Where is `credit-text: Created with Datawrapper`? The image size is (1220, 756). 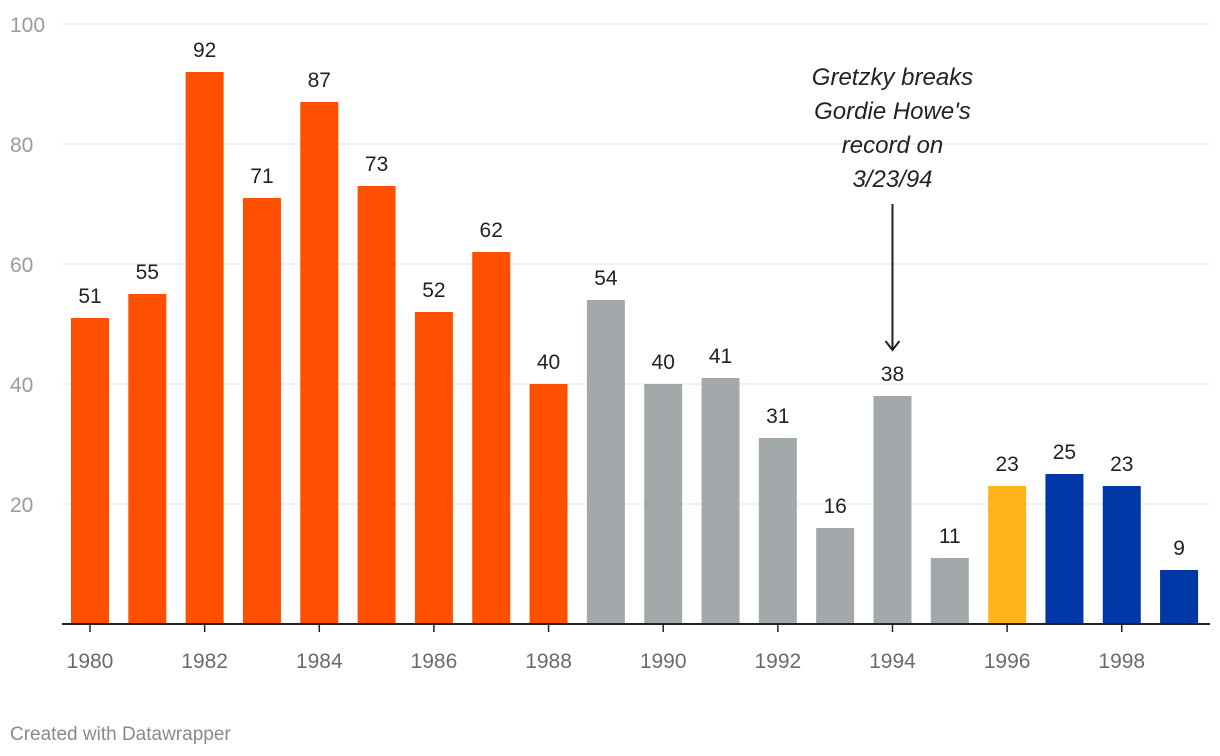 credit-text: Created with Datawrapper is located at coordinates (120, 734).